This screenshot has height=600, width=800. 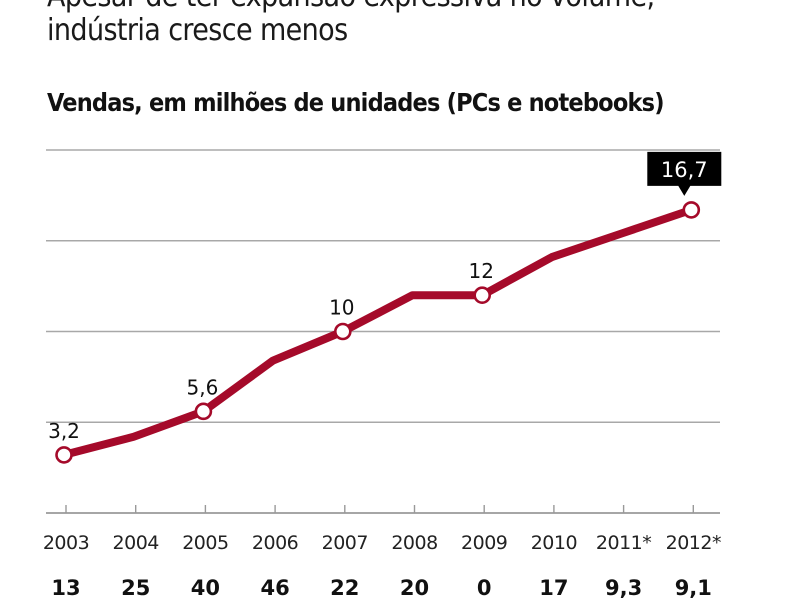 What do you see at coordinates (205, 543) in the screenshot?
I see `x-tick-label: 2005` at bounding box center [205, 543].